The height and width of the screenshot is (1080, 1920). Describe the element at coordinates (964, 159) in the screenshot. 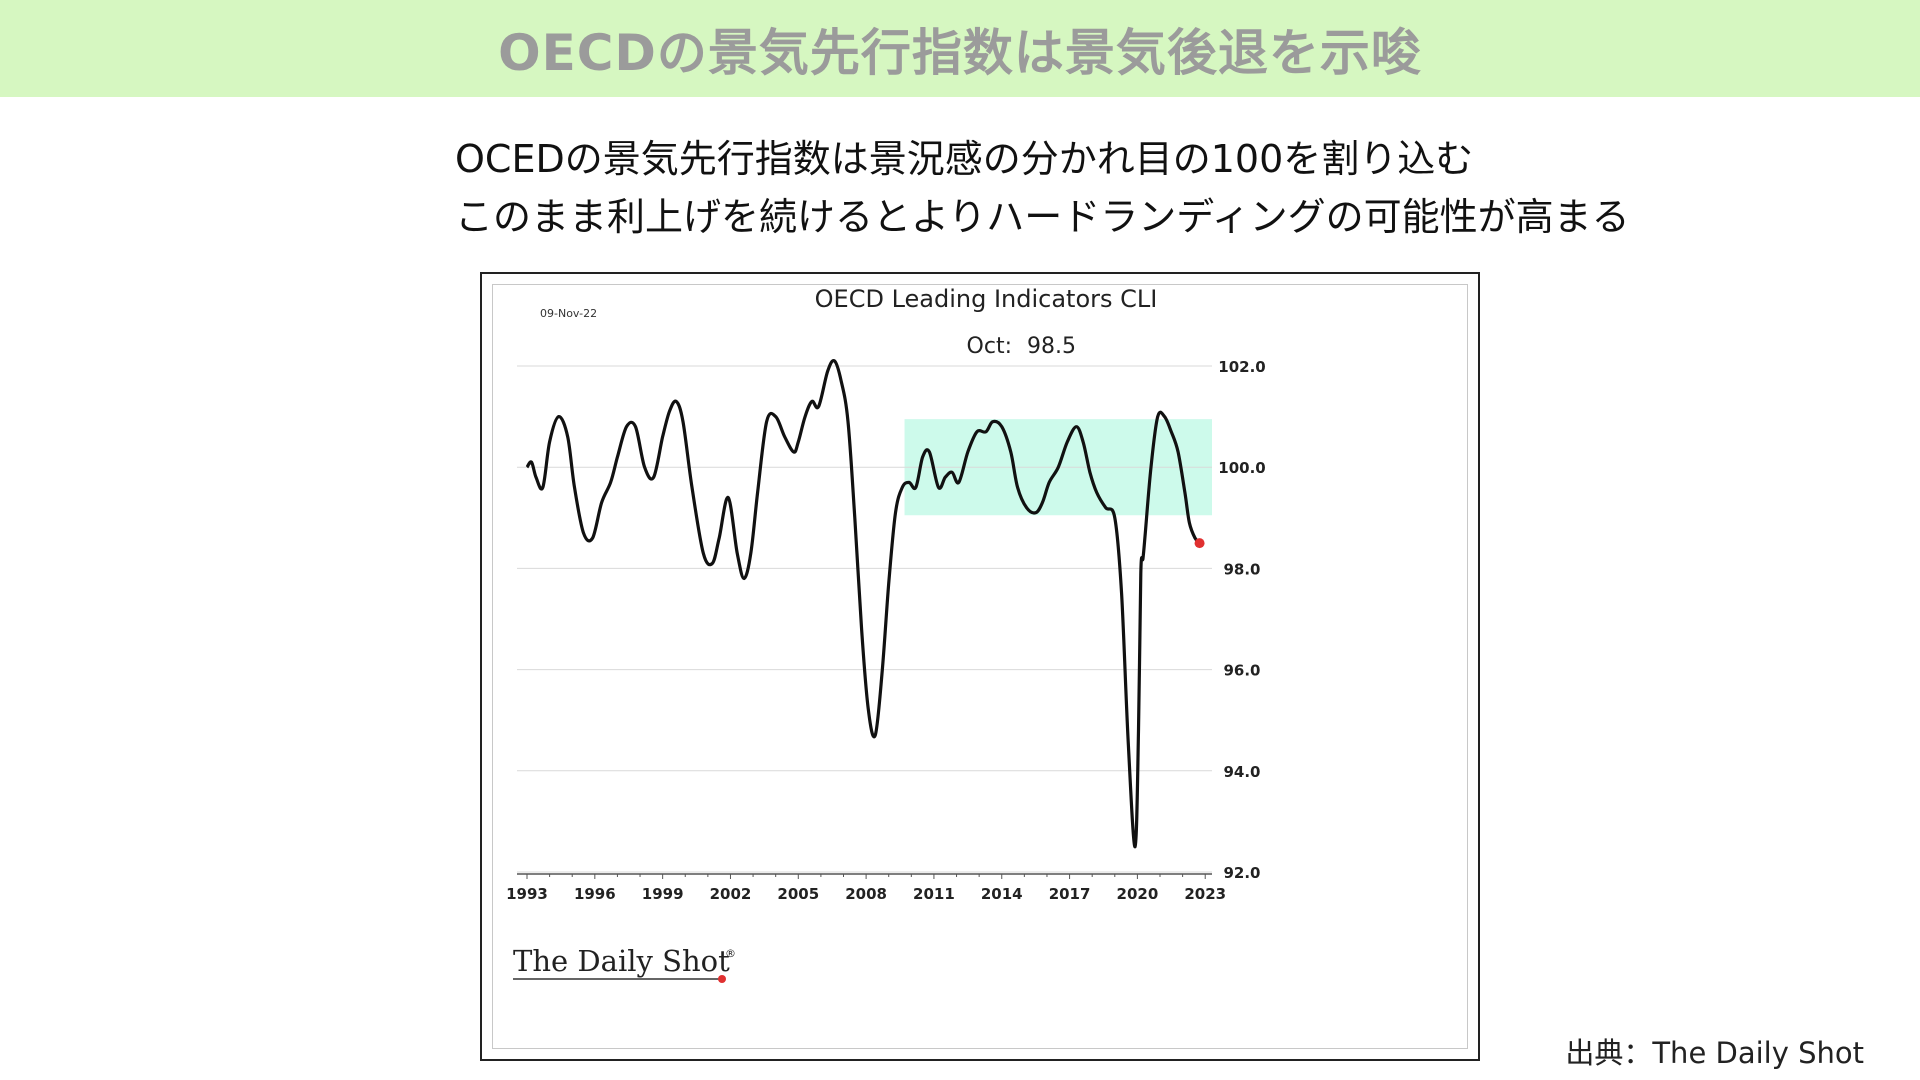

I see `commentary-line-1: OCEDの景気先行指数は景況感の分かれ目の100を割り込む` at that location.